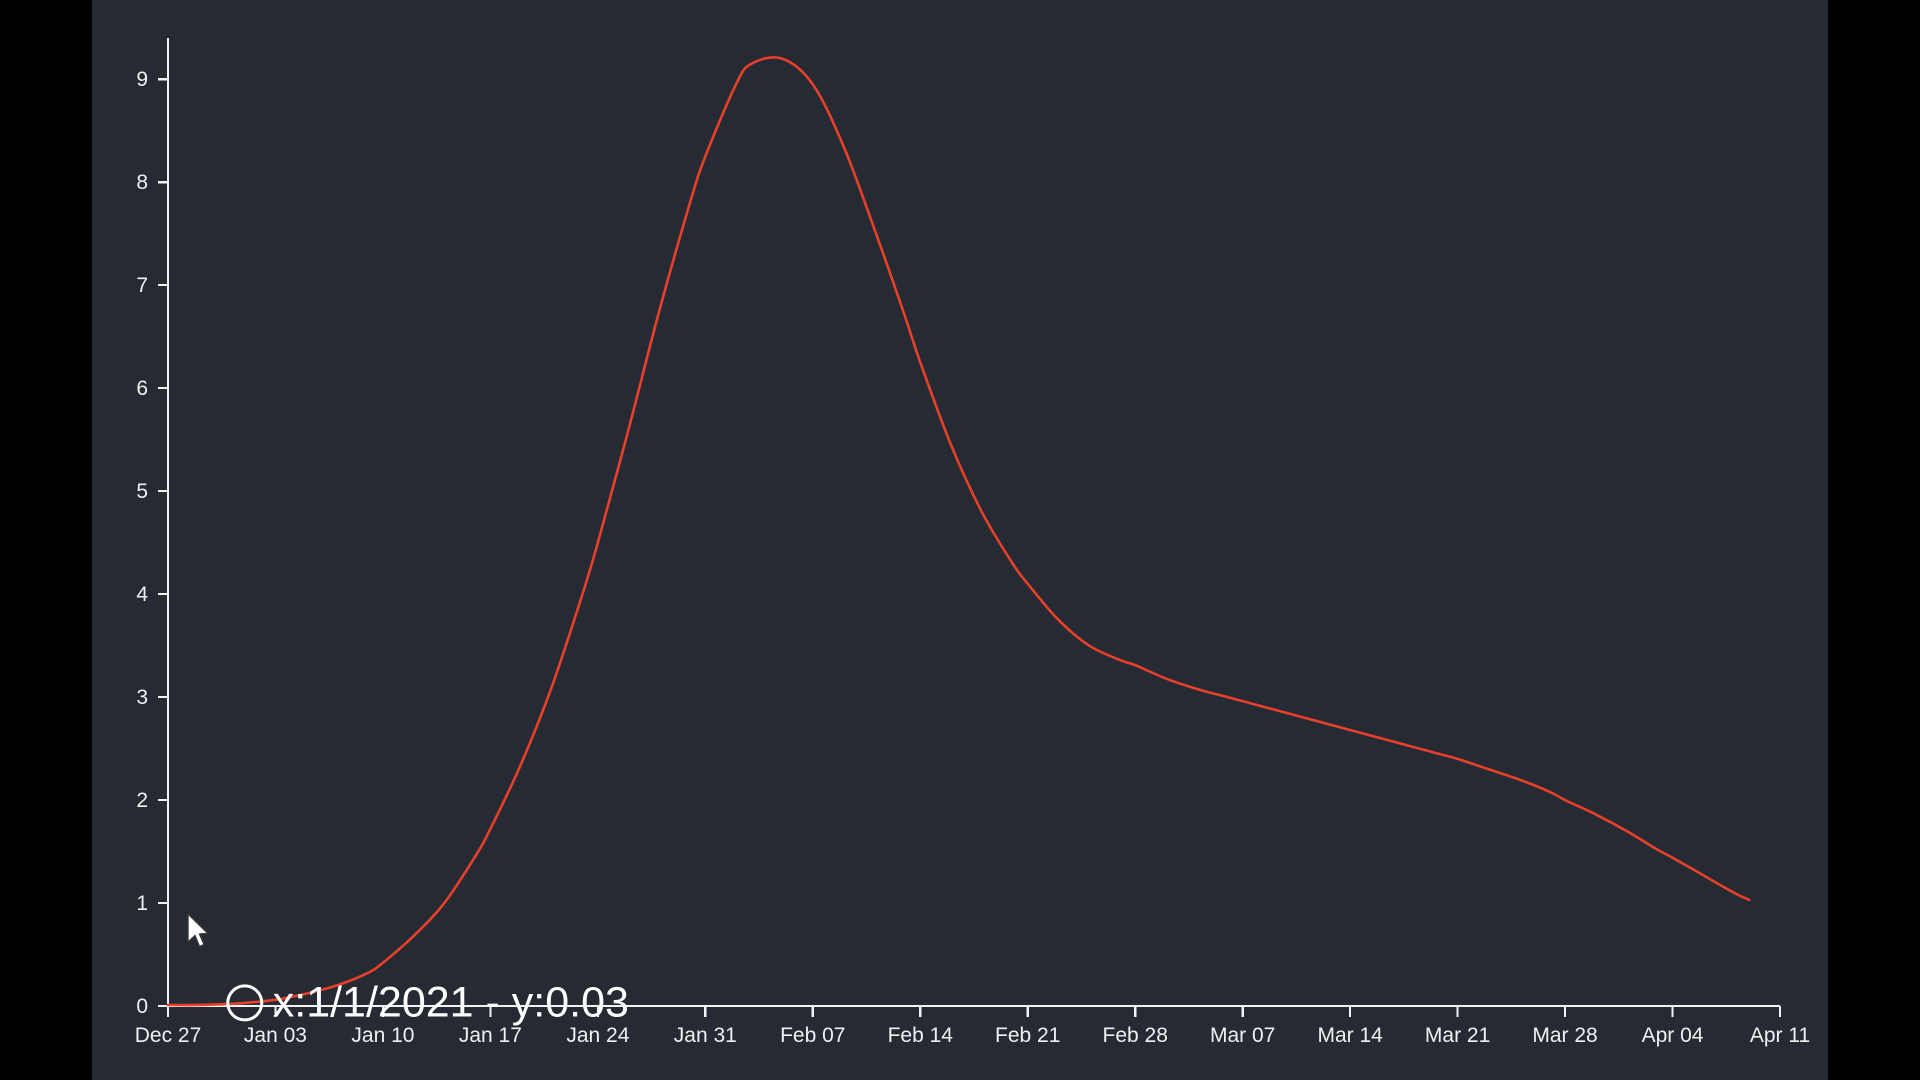 The image size is (1920, 1080). What do you see at coordinates (921, 1035) in the screenshot?
I see `x-tick-label-7: Feb 14` at bounding box center [921, 1035].